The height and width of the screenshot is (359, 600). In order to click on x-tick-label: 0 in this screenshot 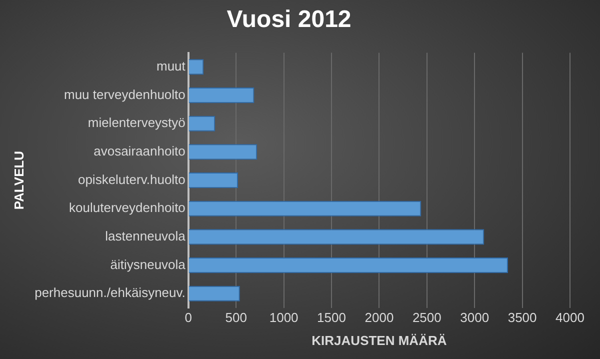, I will do `click(188, 318)`.